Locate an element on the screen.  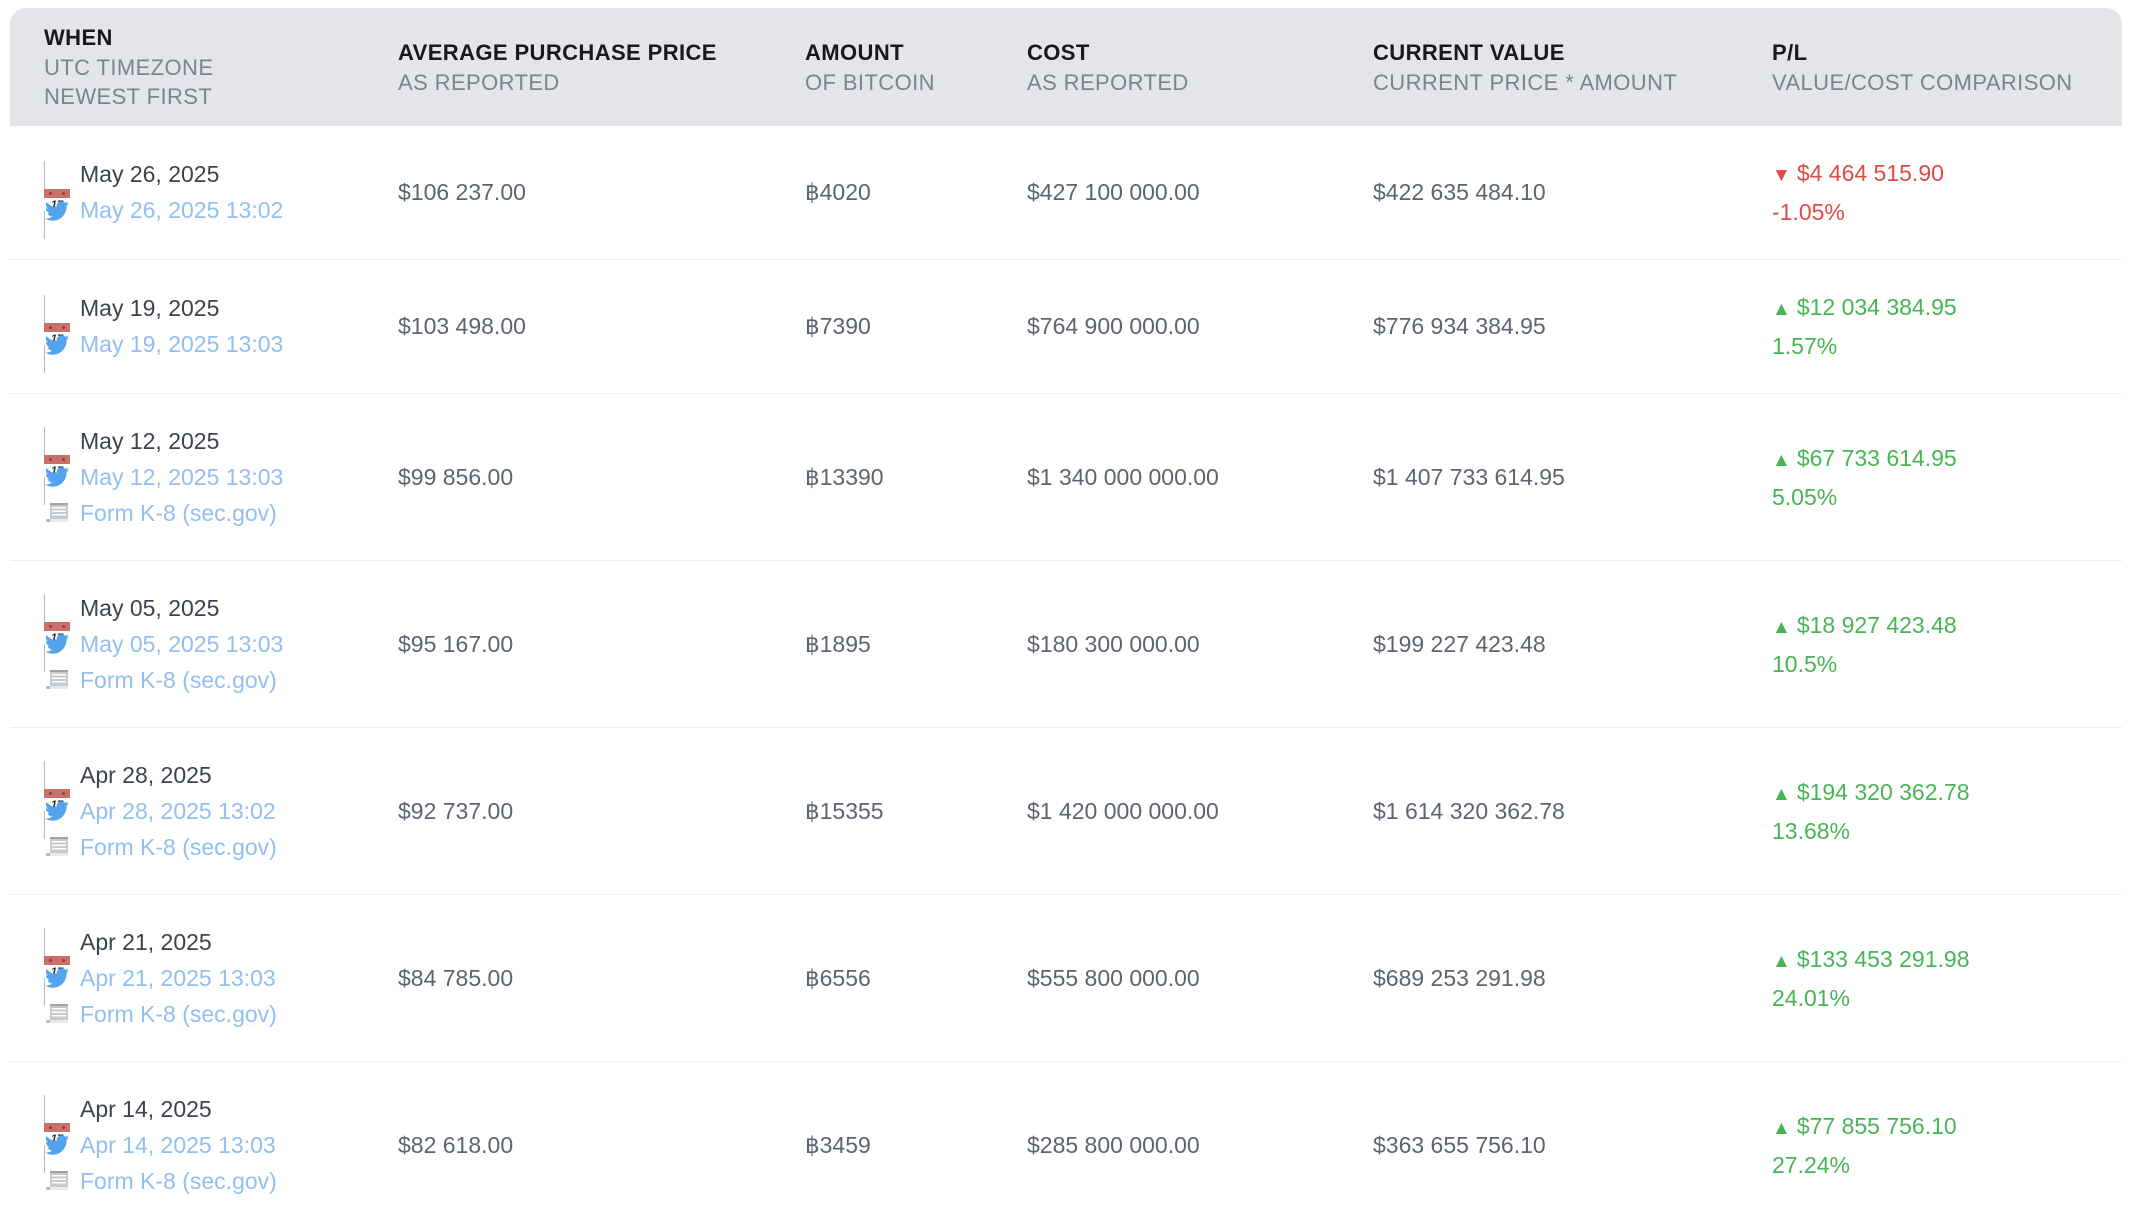
tweet-line: Apr 21, 2025 13:03 is located at coordinates (221, 978).